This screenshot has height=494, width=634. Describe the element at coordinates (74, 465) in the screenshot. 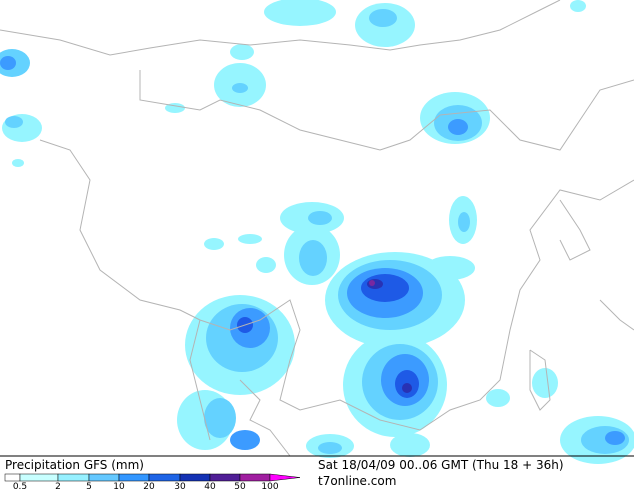

I see `legend-title: Precipitation GFS (mm)` at that location.